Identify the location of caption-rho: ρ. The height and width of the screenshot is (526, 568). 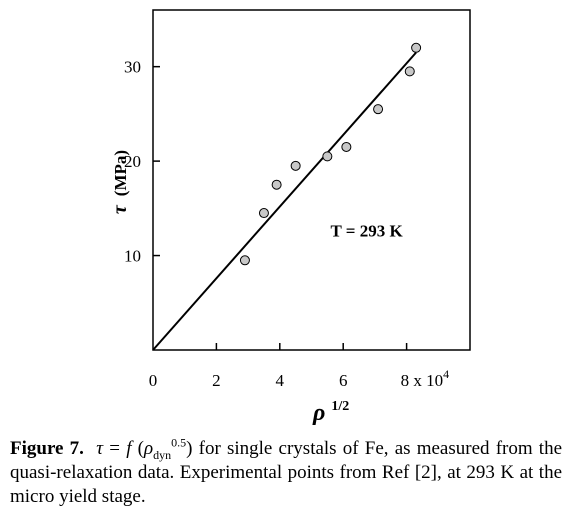
(149, 448).